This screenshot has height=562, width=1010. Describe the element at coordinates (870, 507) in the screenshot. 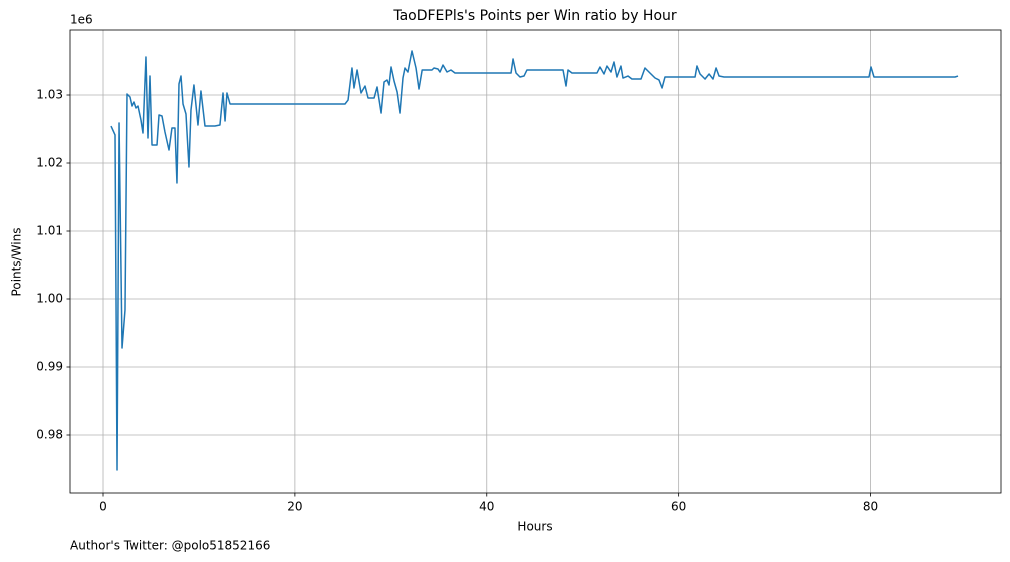

I see `x-tick-label: 80` at that location.